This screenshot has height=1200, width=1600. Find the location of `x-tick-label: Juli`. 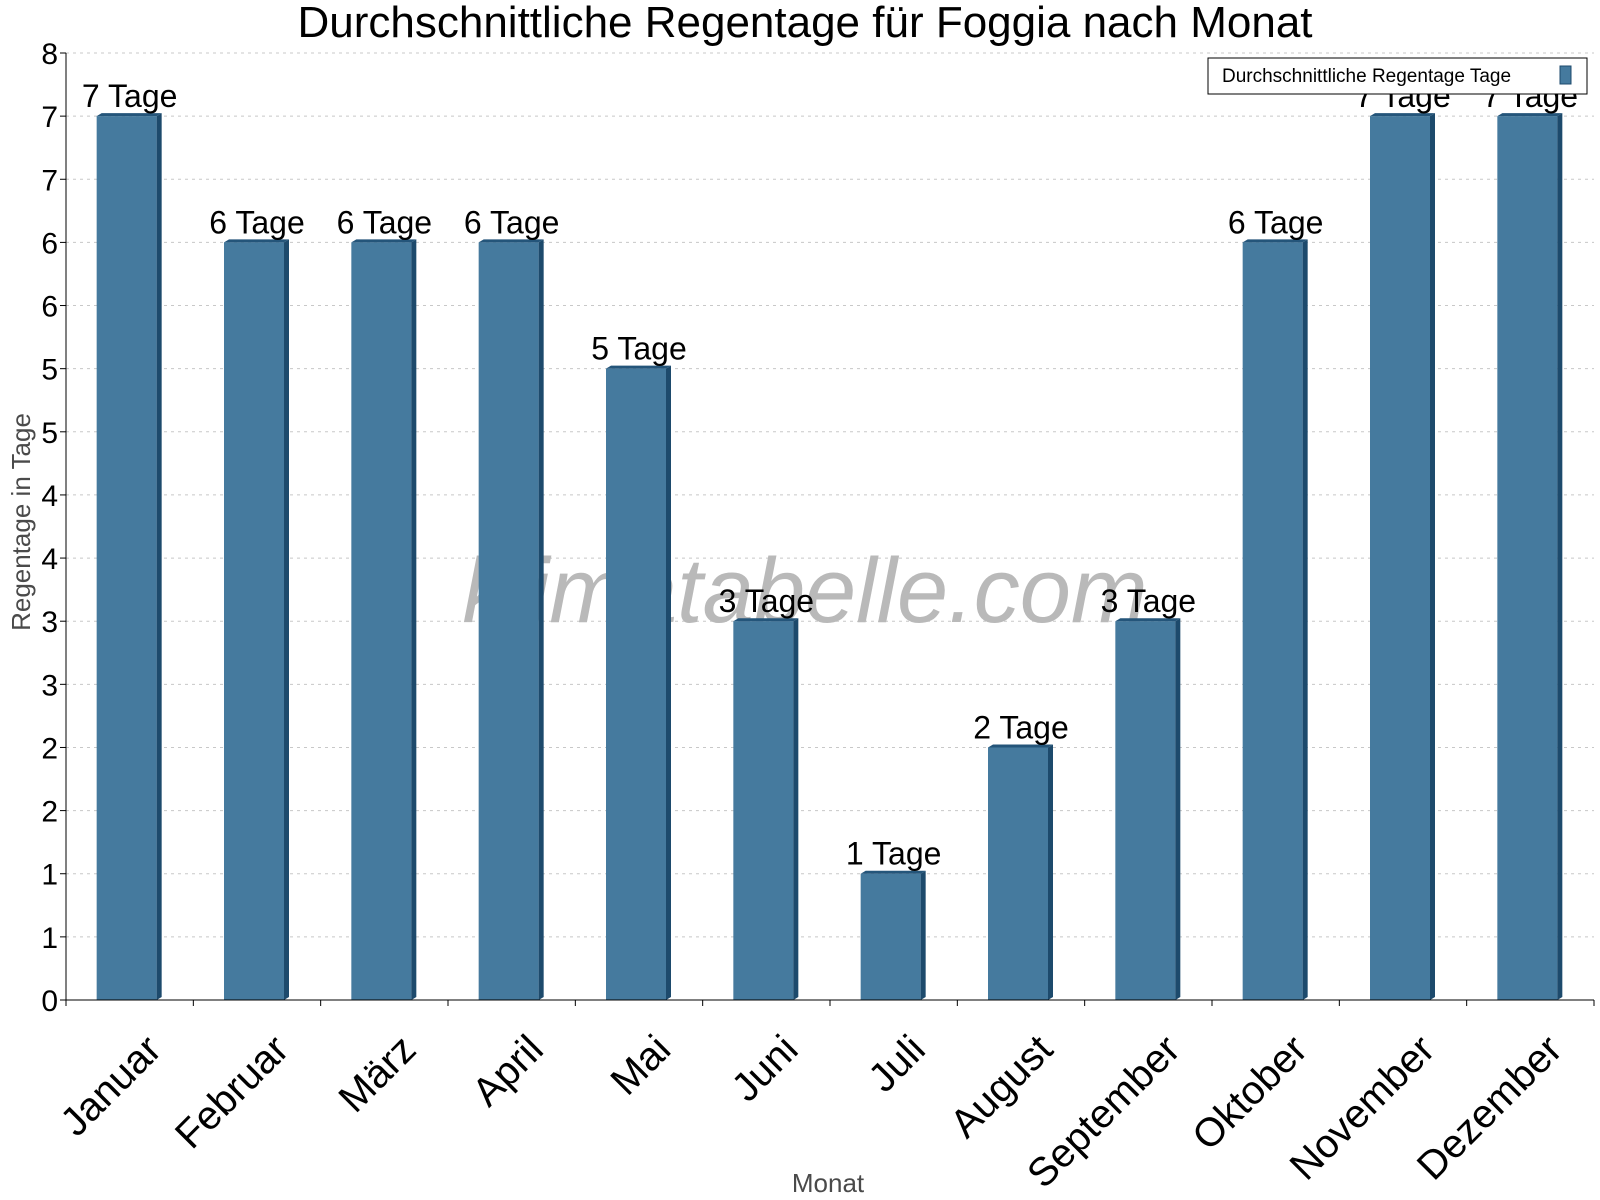

x-tick-label: Juli is located at coordinates (897, 1064).